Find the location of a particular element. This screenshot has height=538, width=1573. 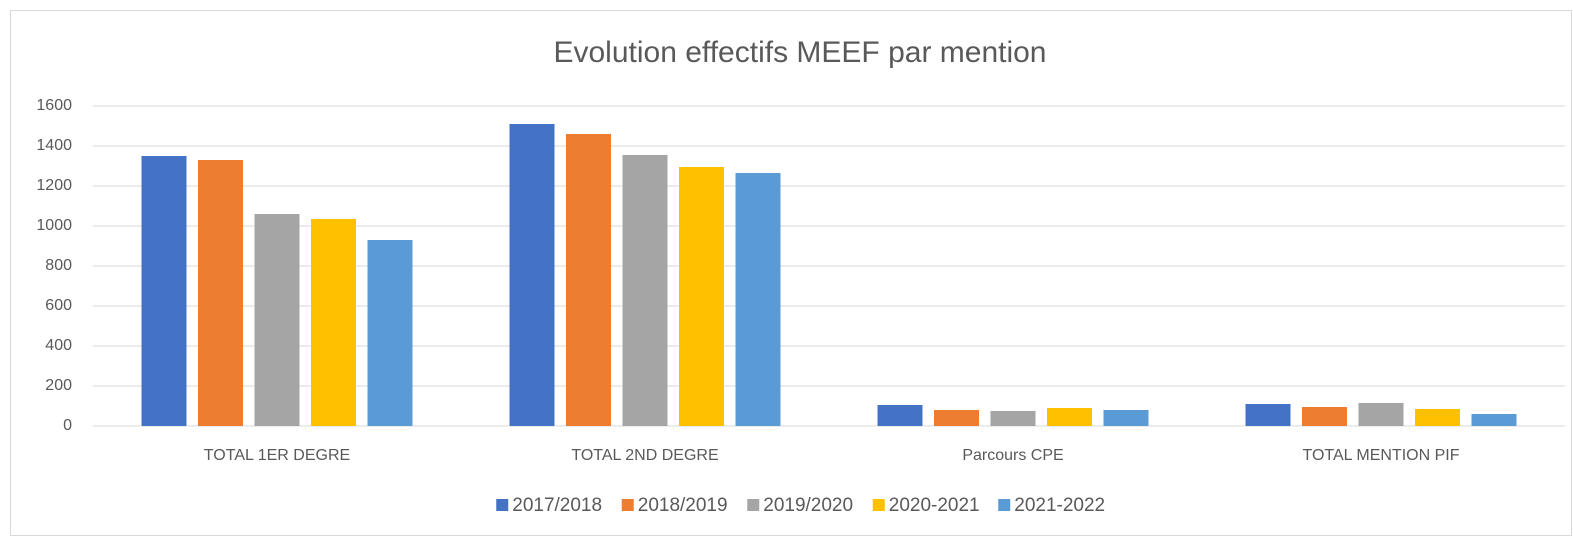

y-tick-label: 1400 is located at coordinates (54, 145).